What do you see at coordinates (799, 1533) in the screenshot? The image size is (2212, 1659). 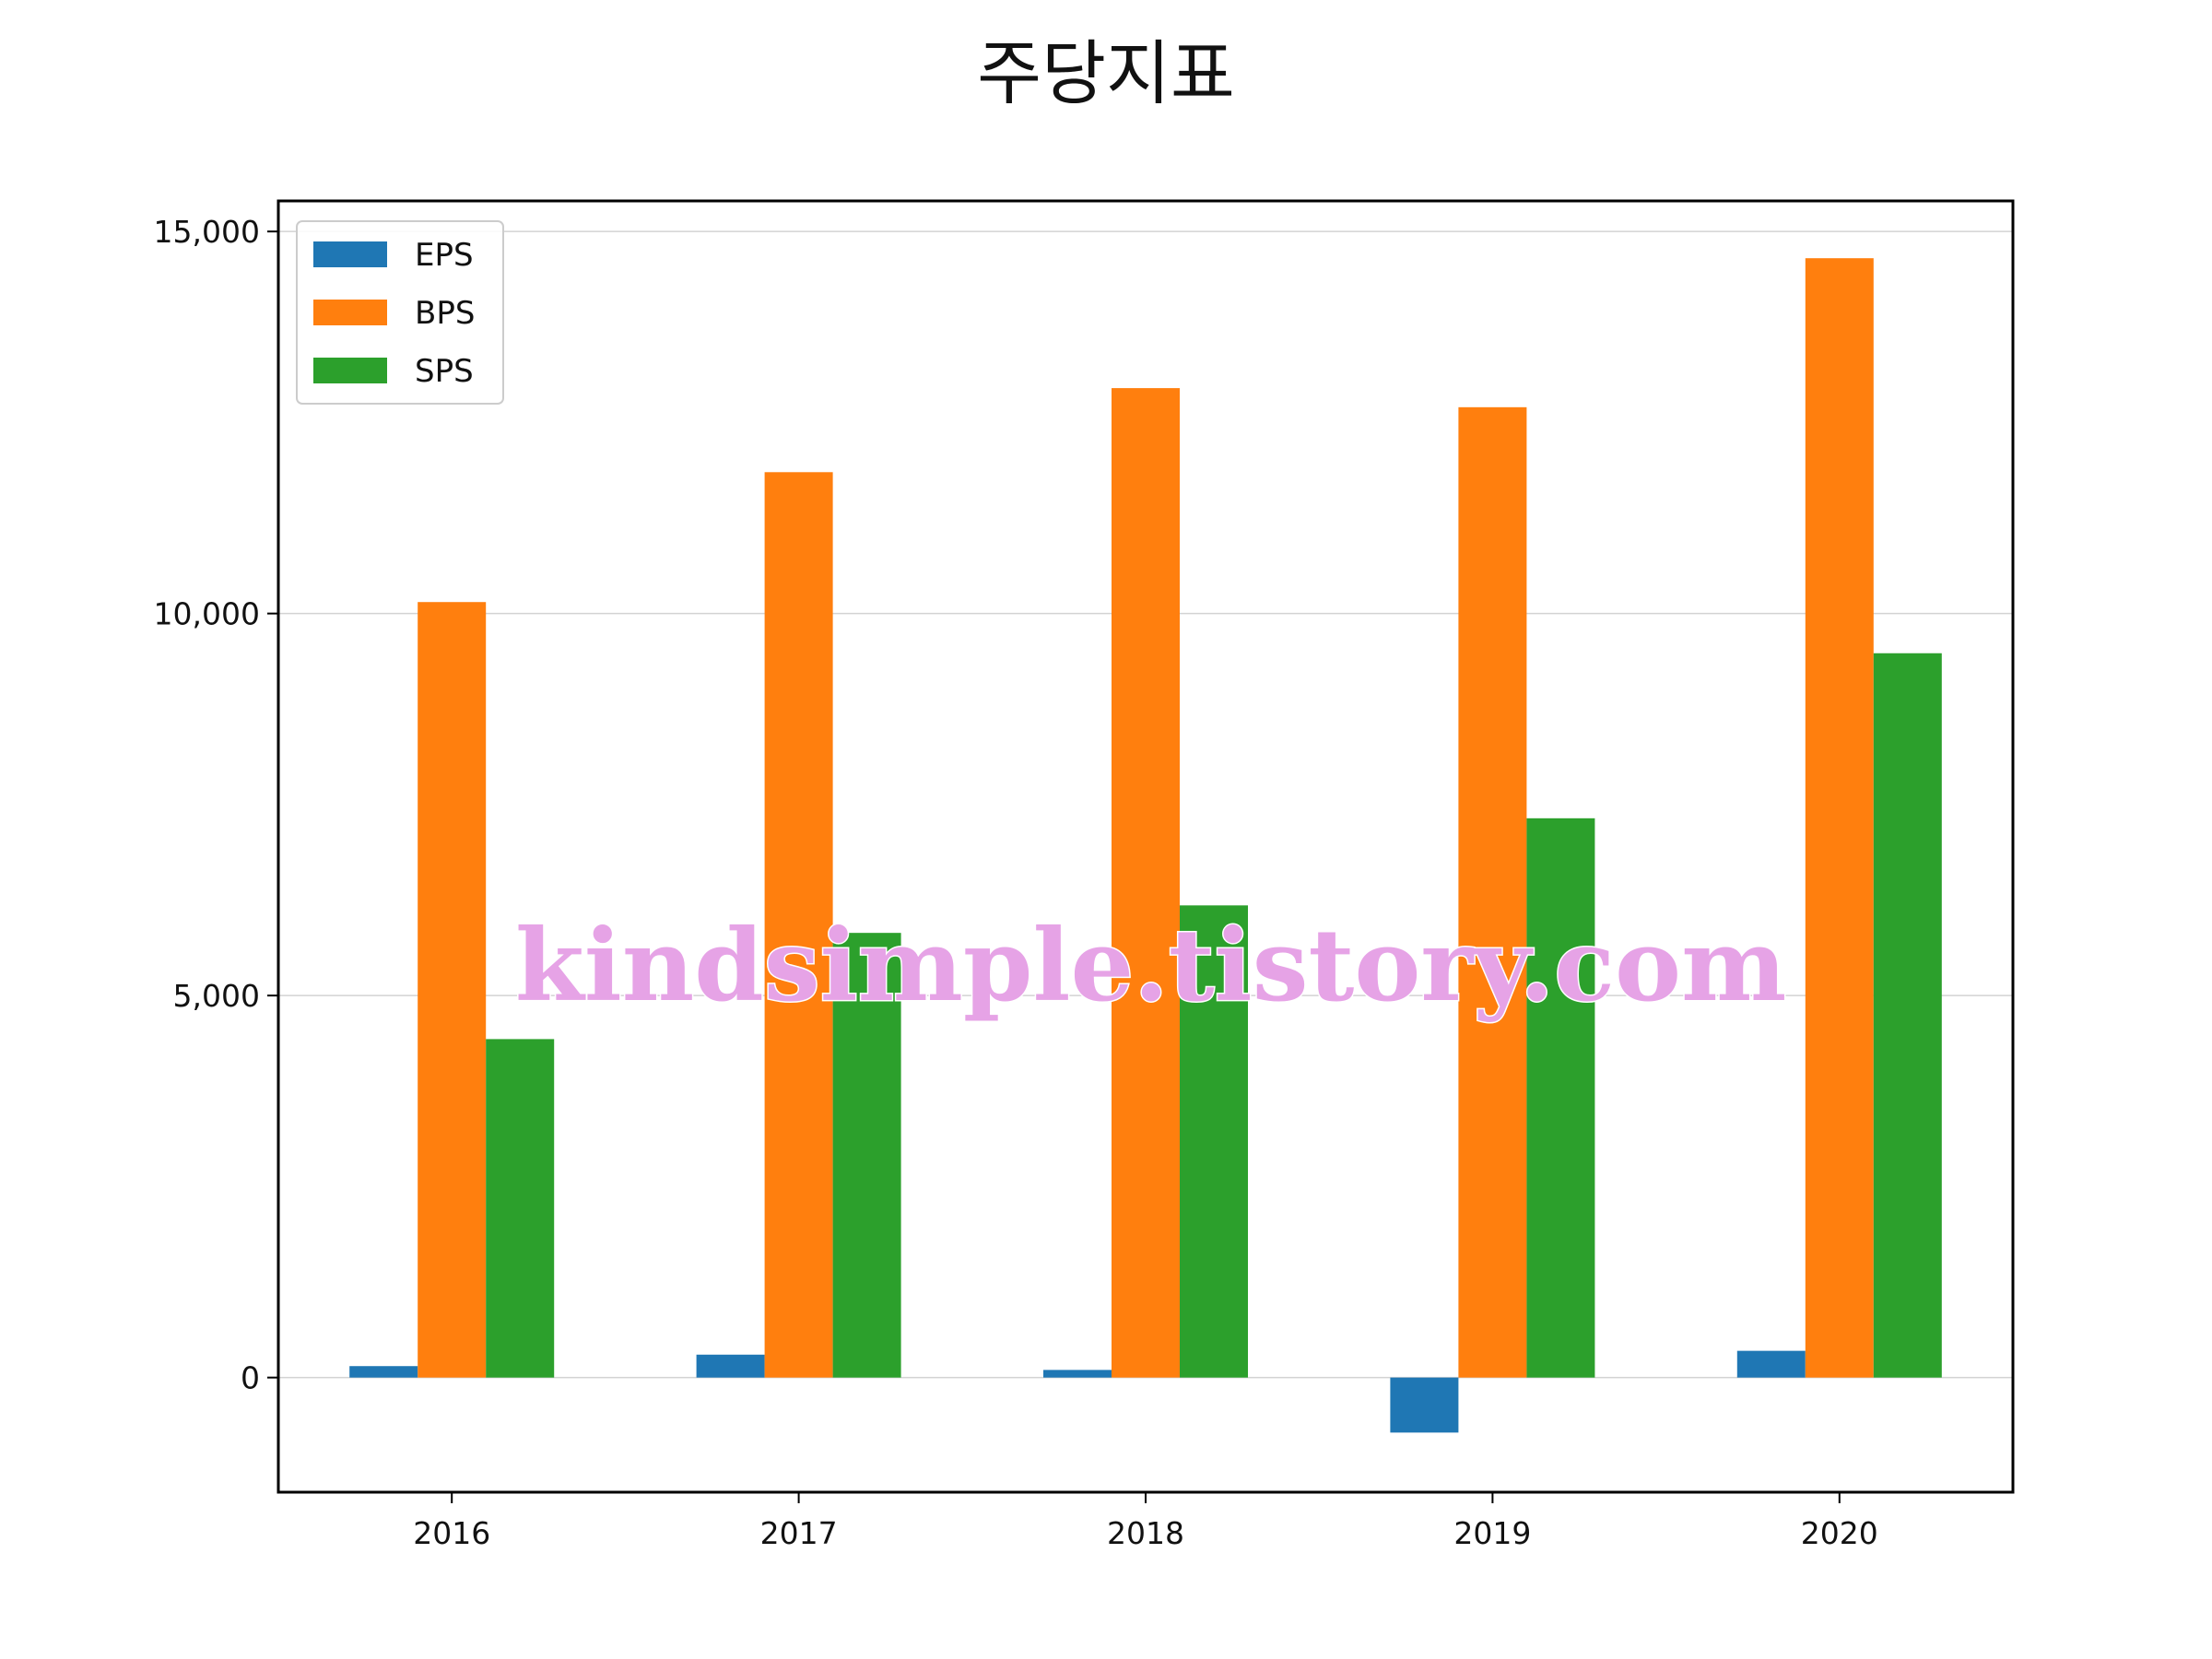 I see `x-tick-label: 2017` at bounding box center [799, 1533].